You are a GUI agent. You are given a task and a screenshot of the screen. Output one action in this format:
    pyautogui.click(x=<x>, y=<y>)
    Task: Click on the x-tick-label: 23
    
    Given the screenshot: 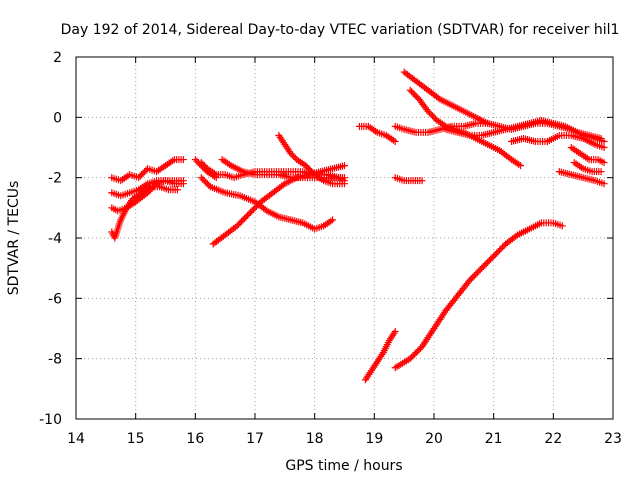 What is the action you would take?
    pyautogui.click(x=613, y=439)
    